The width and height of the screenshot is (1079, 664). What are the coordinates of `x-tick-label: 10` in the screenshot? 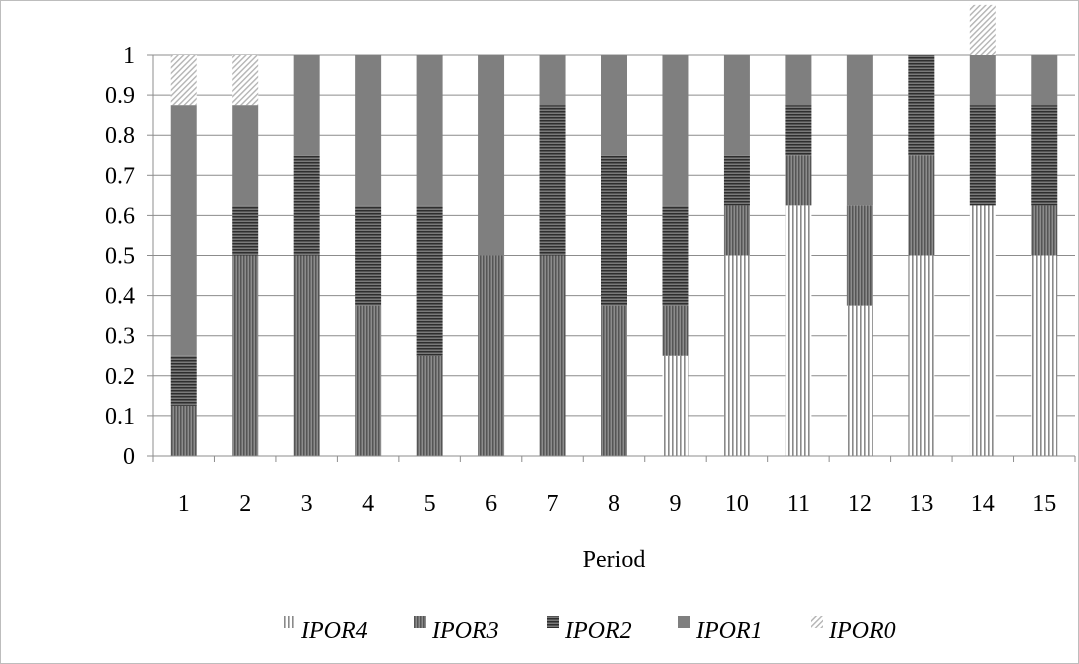 It's located at (737, 504).